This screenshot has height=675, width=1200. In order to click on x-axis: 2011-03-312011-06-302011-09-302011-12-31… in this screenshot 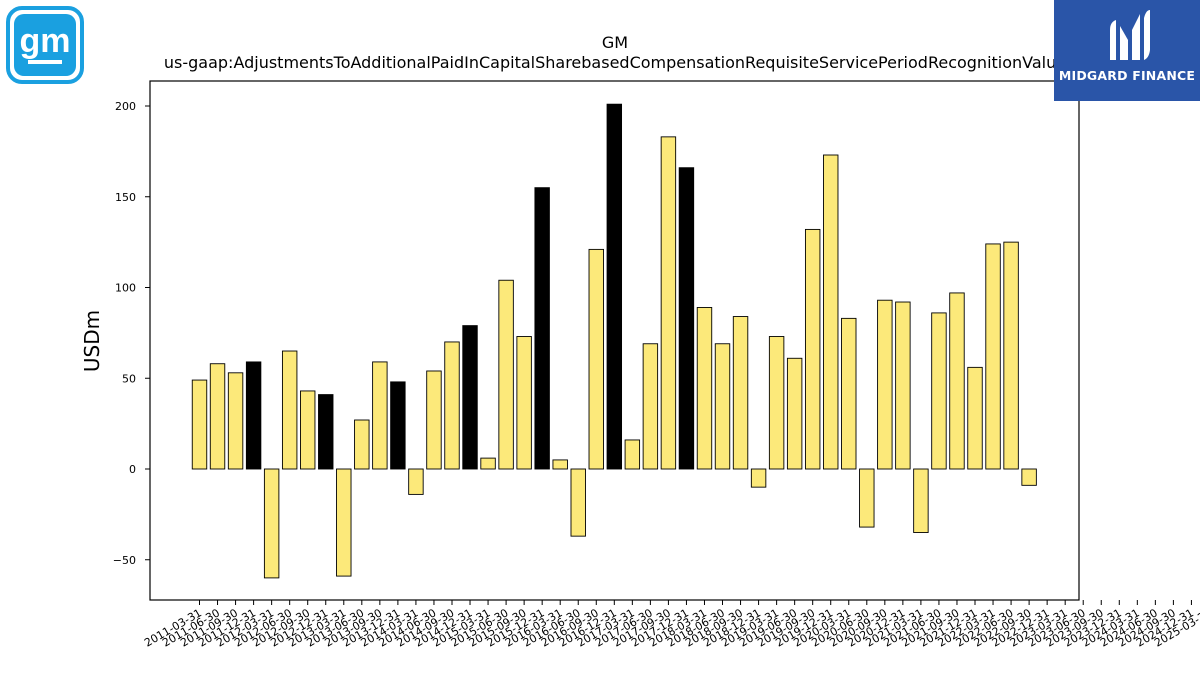, I will do `click(671, 625)`.